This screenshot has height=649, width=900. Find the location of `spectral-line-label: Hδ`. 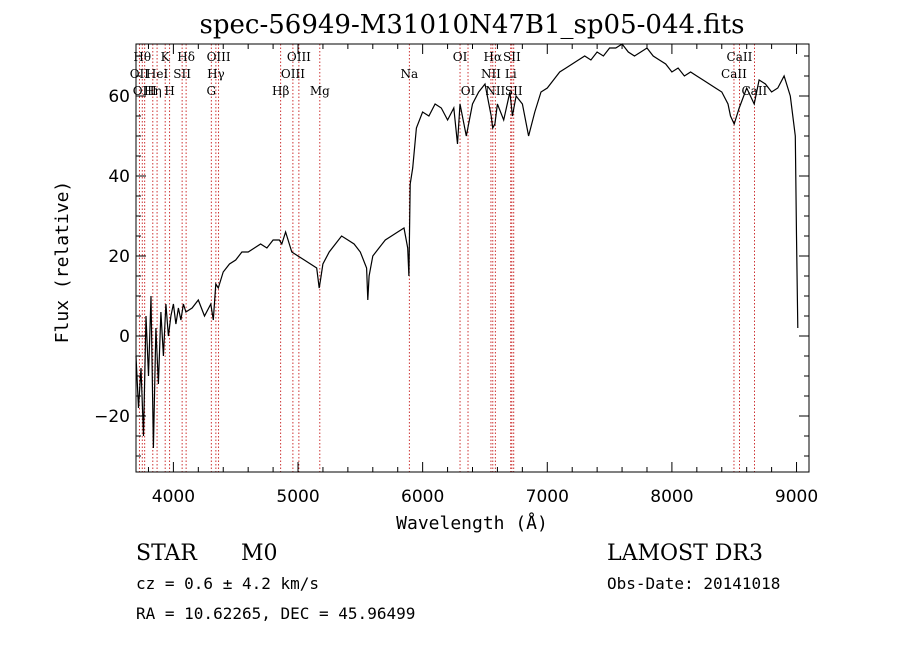

spectral-line-label: Hδ is located at coordinates (186, 57).